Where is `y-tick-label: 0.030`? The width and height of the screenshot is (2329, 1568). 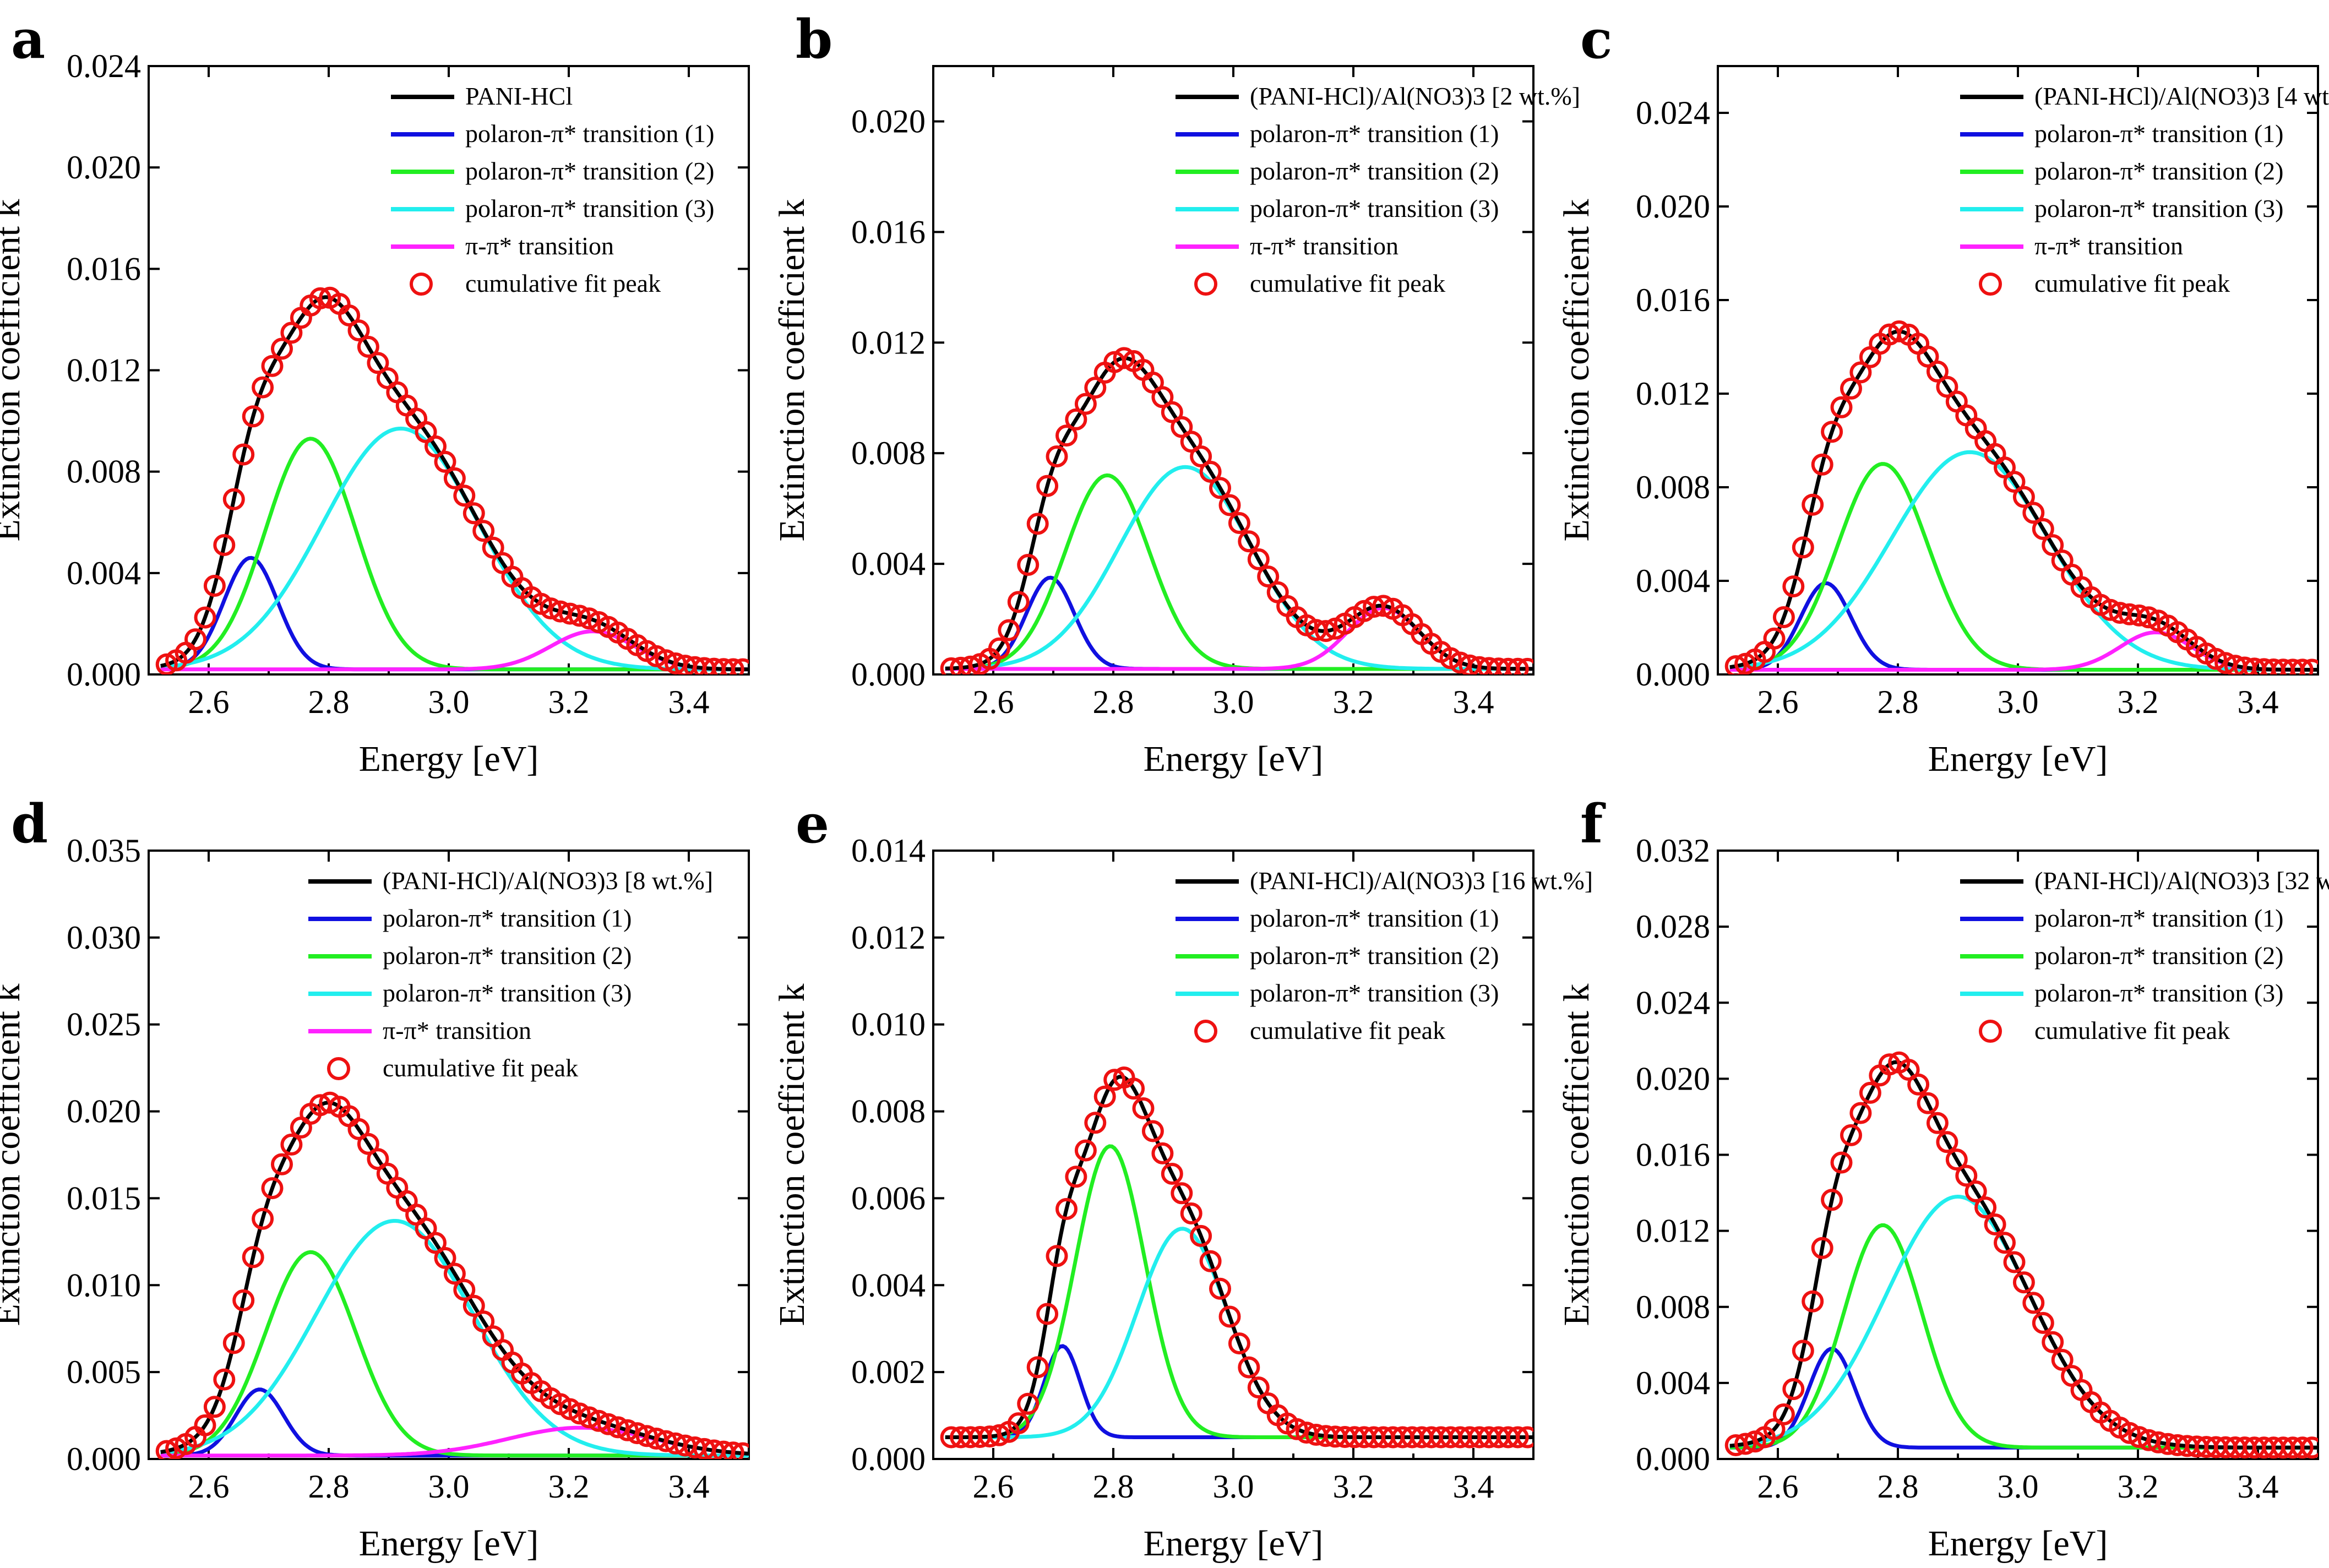
y-tick-label: 0.030 is located at coordinates (104, 937).